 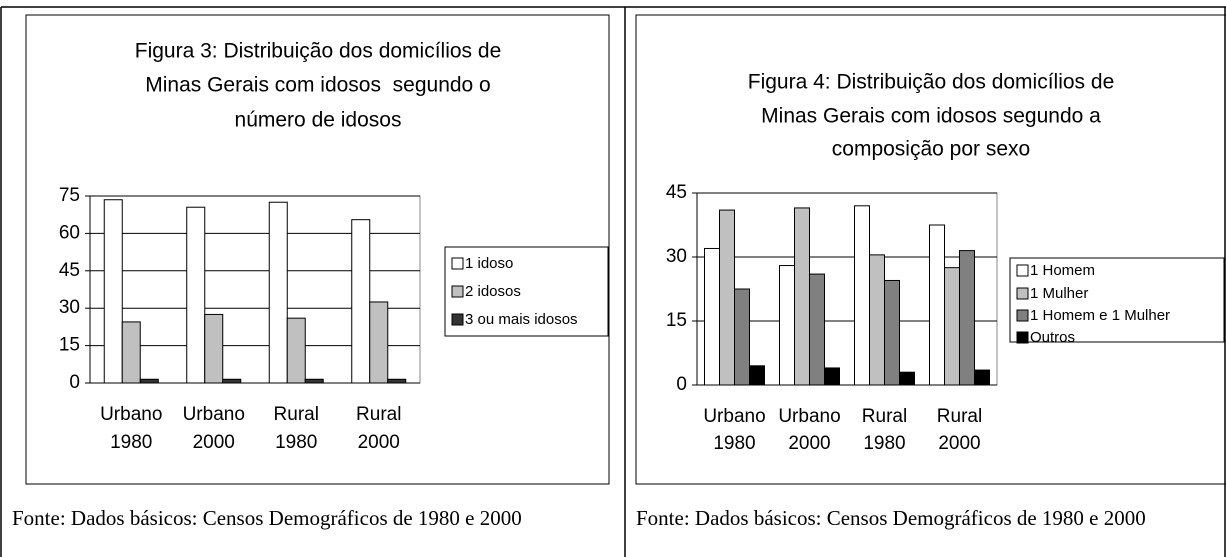 What do you see at coordinates (1052, 337) in the screenshot?
I see `legend-label: Outros` at bounding box center [1052, 337].